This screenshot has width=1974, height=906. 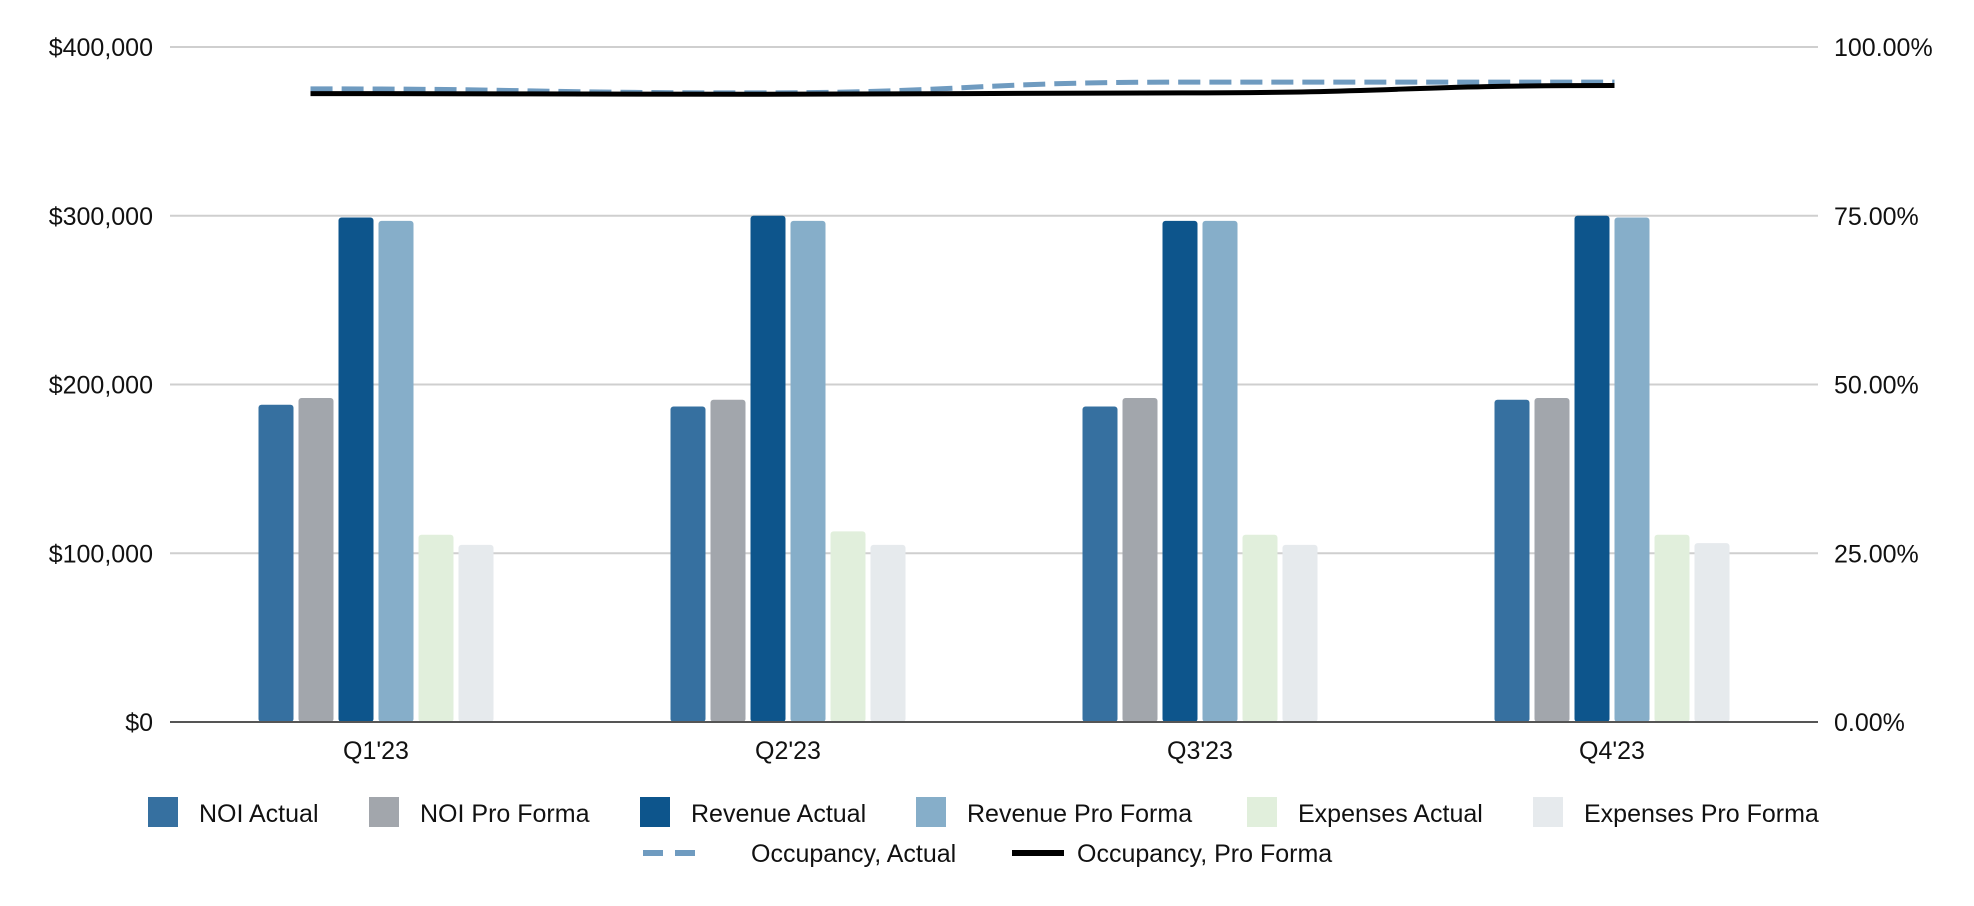 What do you see at coordinates (1876, 386) in the screenshot?
I see `y2-tick-label: 50.00%` at bounding box center [1876, 386].